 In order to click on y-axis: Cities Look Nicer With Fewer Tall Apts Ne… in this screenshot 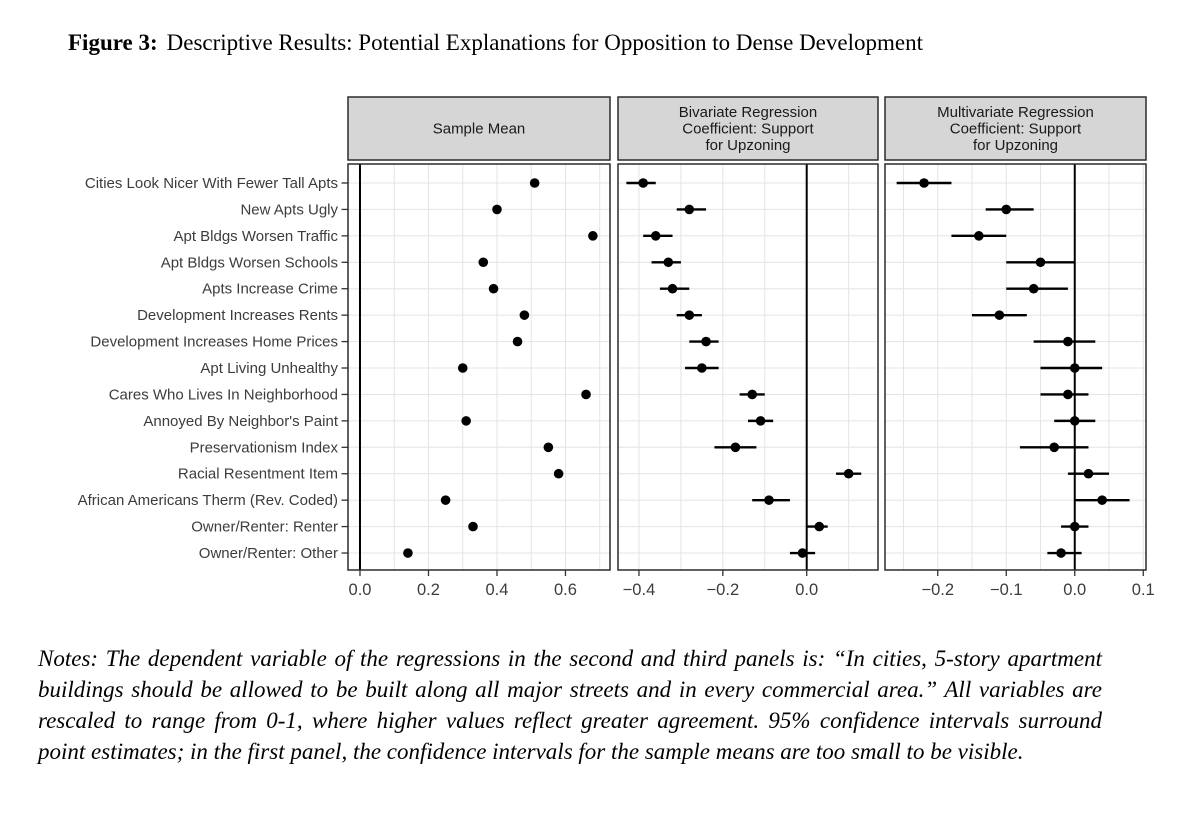, I will do `click(213, 368)`.